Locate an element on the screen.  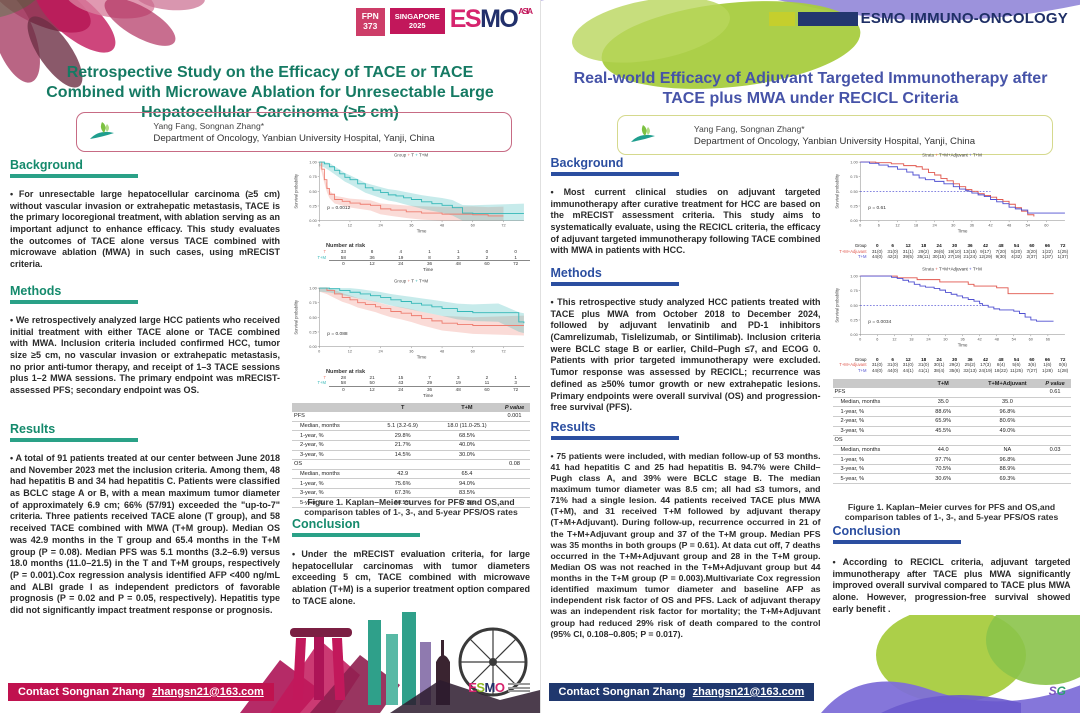
svg-text: 54 is located at coordinates (1013, 340).